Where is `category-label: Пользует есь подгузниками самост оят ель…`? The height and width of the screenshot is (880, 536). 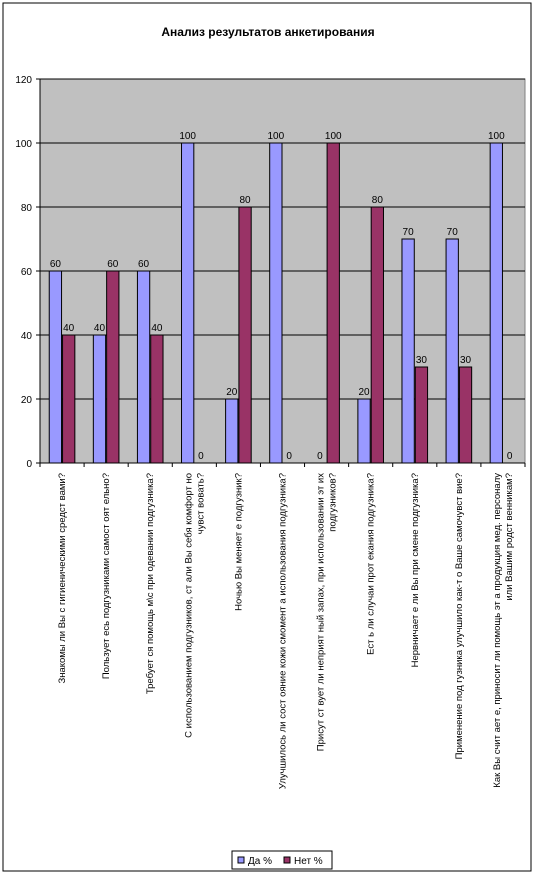
category-label: Пользует есь подгузниками самост оят ель… is located at coordinates (106, 576).